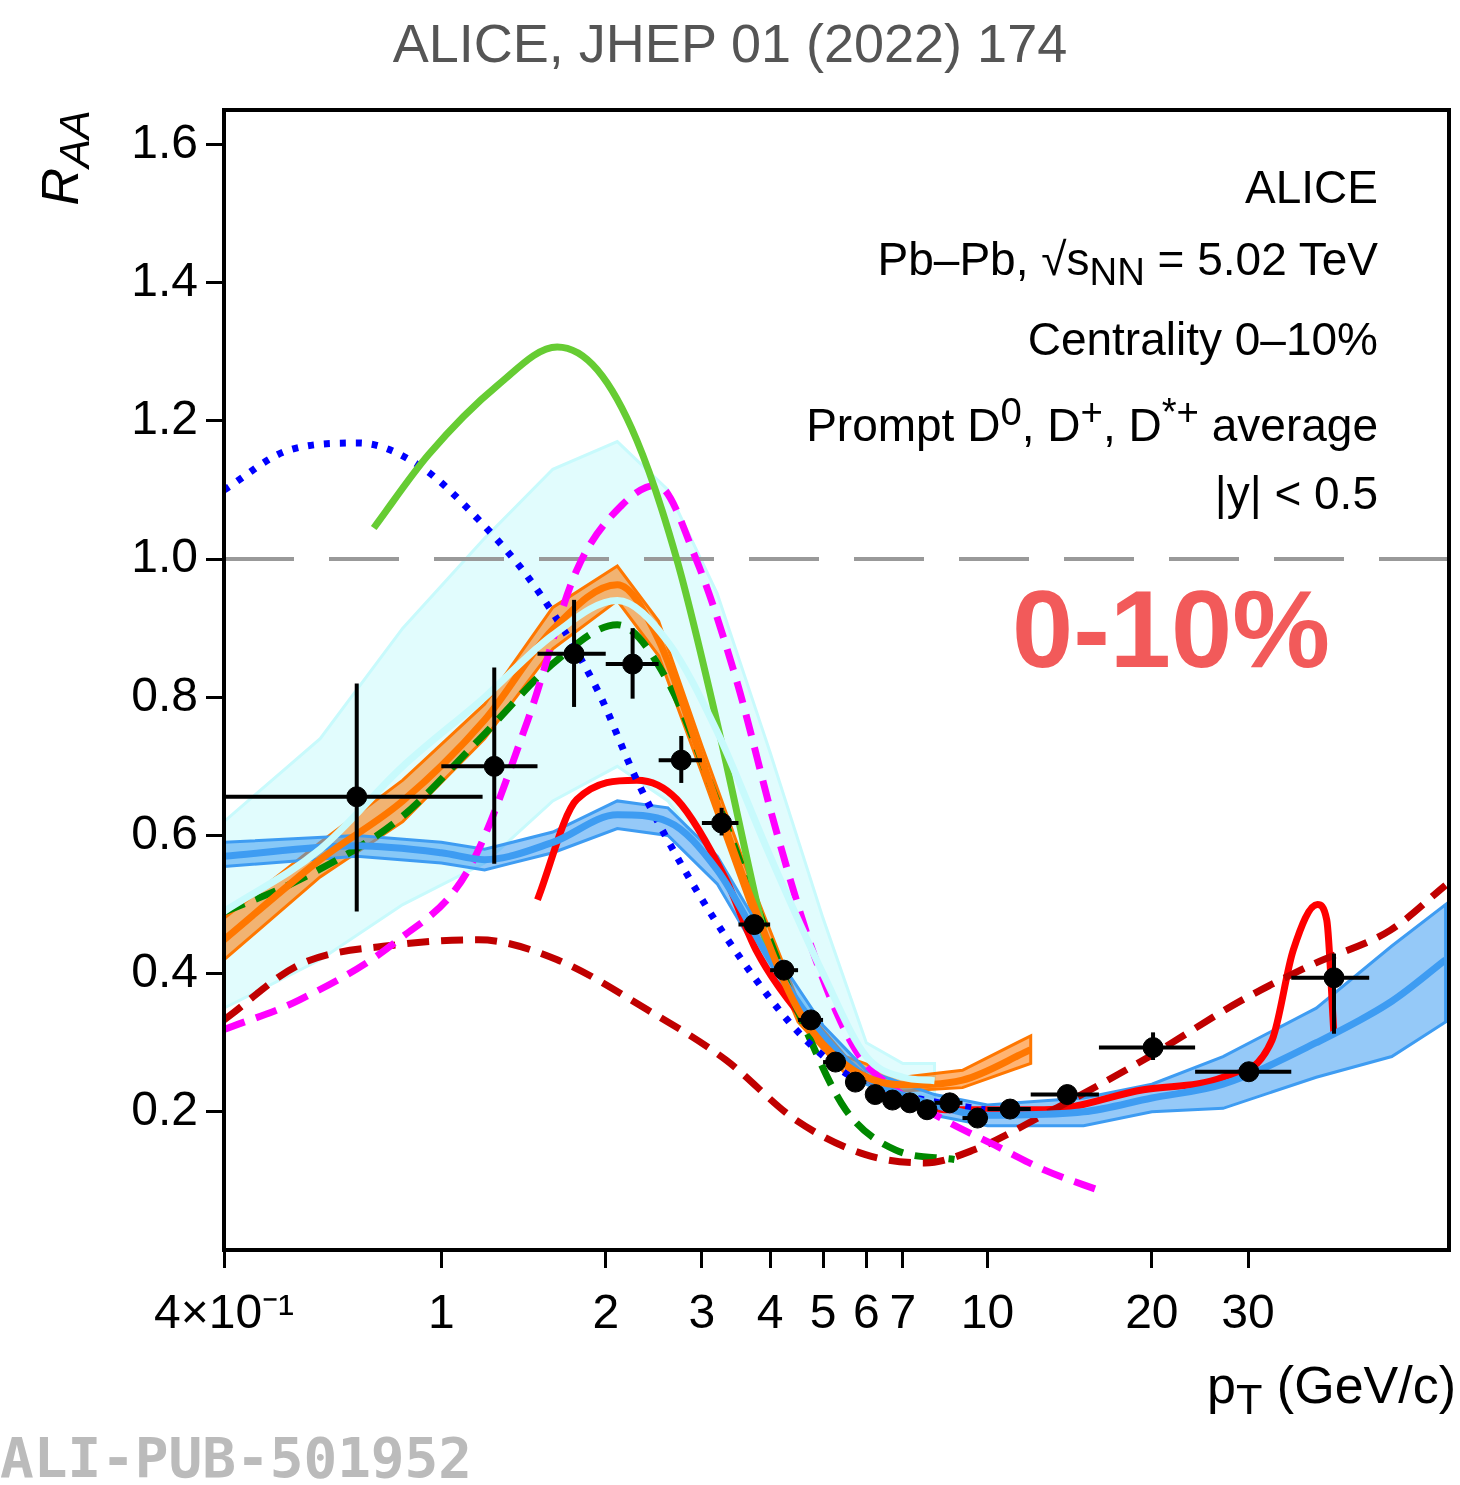 The width and height of the screenshot is (1460, 1485). I want to click on x-tick-label: 6, so click(866, 1312).